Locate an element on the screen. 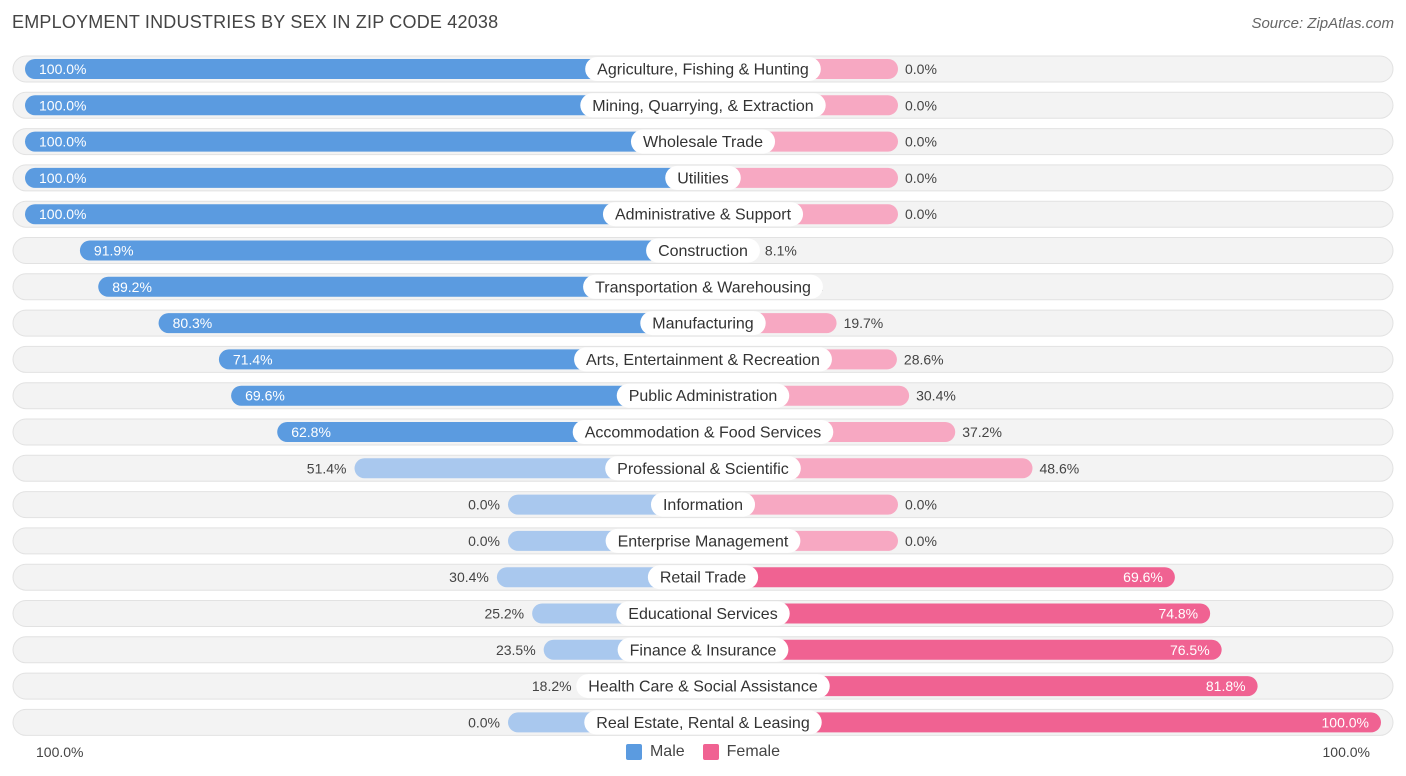  male-value-label: 71.4% is located at coordinates (253, 359).